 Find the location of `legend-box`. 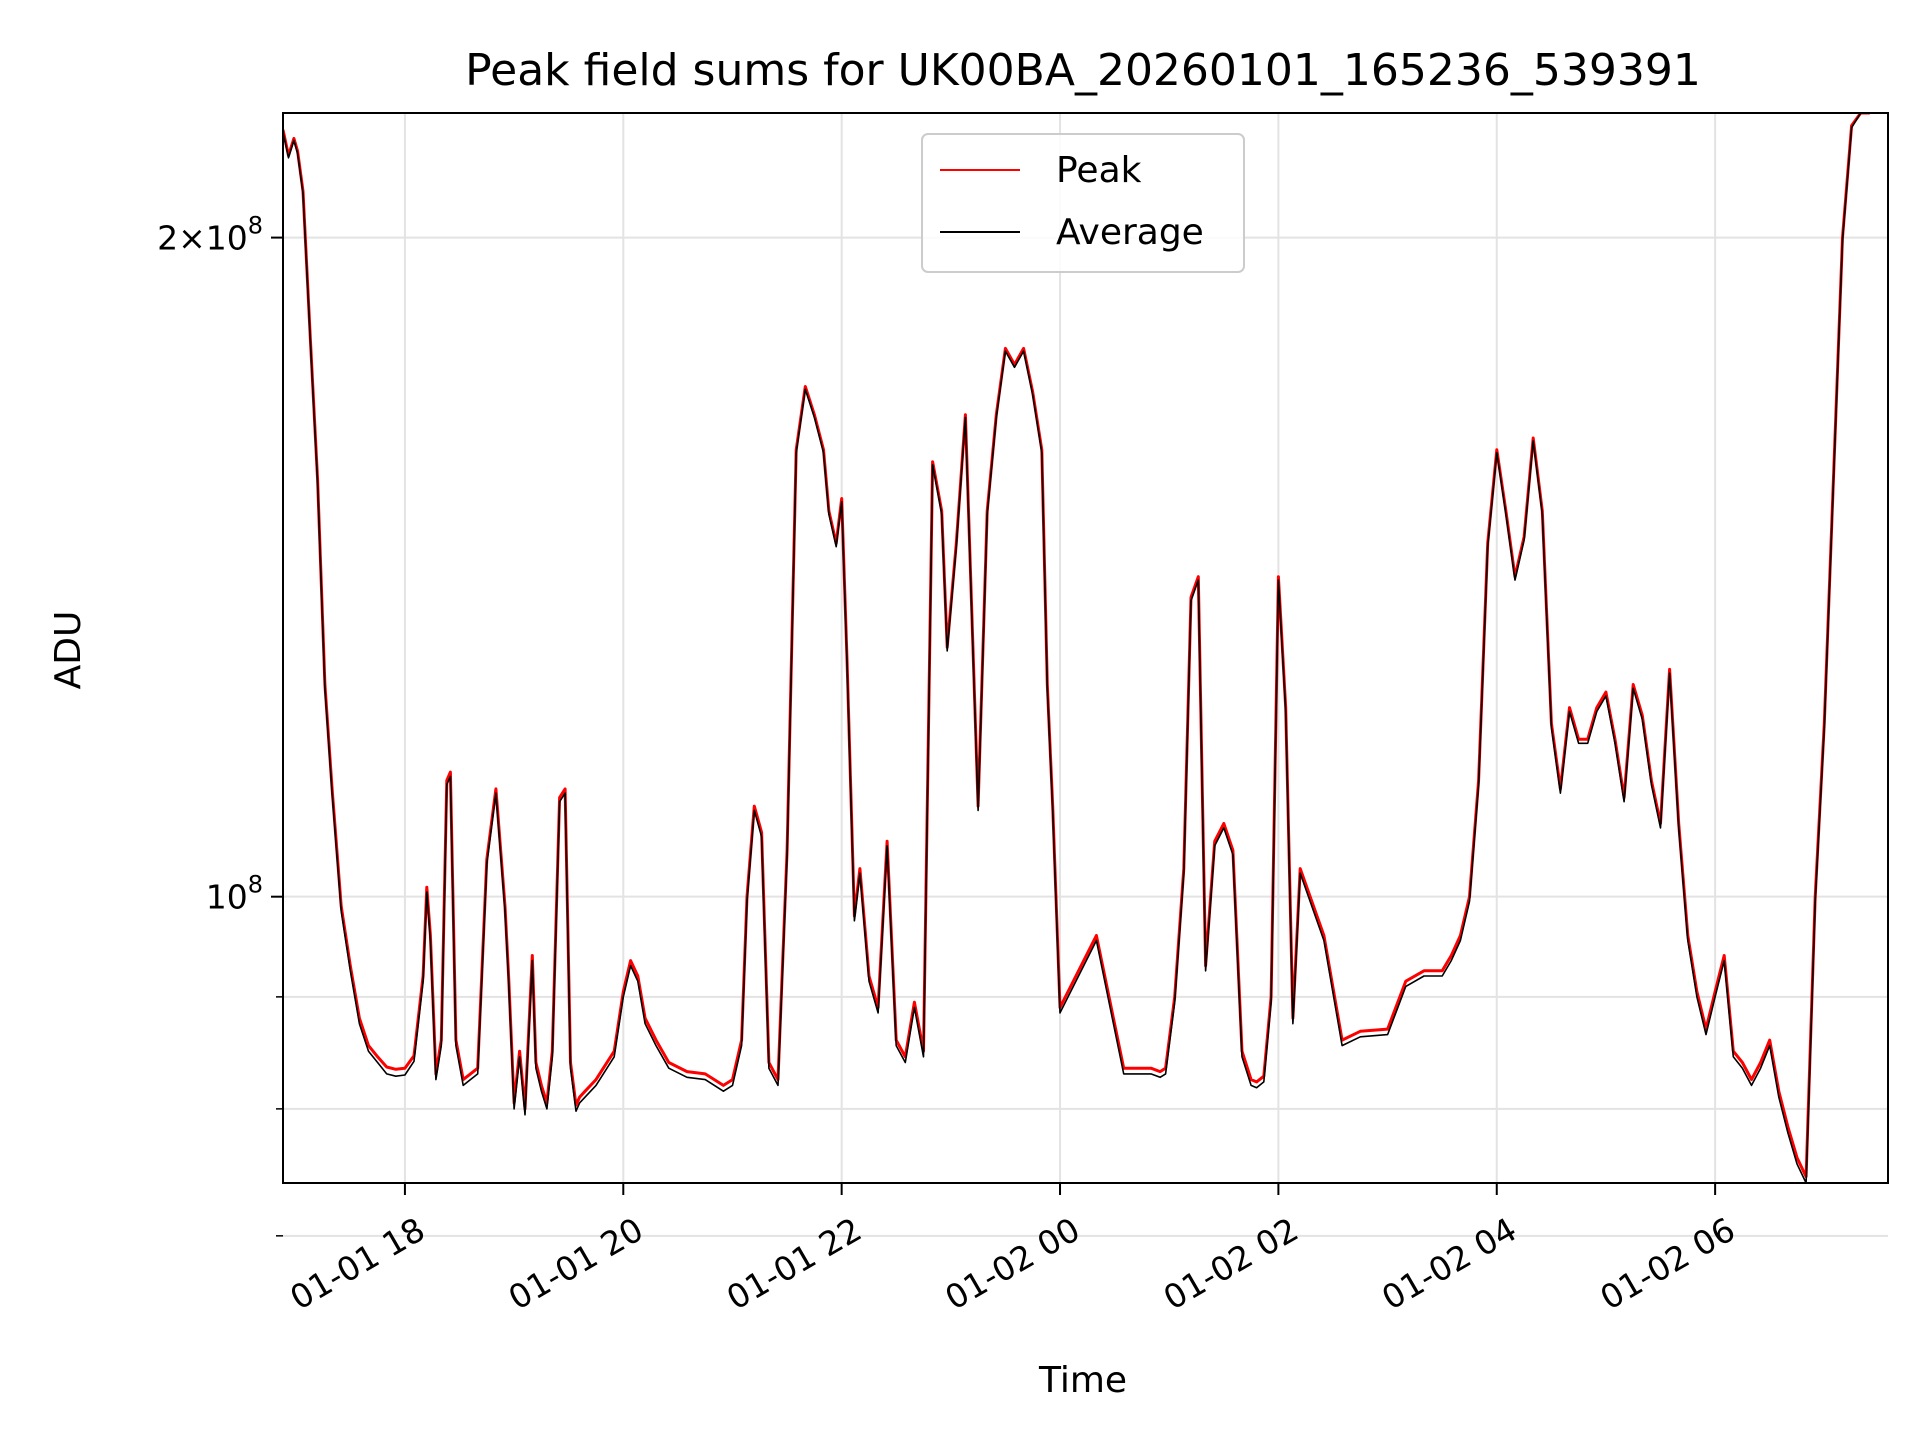

legend-box is located at coordinates (1083, 203).